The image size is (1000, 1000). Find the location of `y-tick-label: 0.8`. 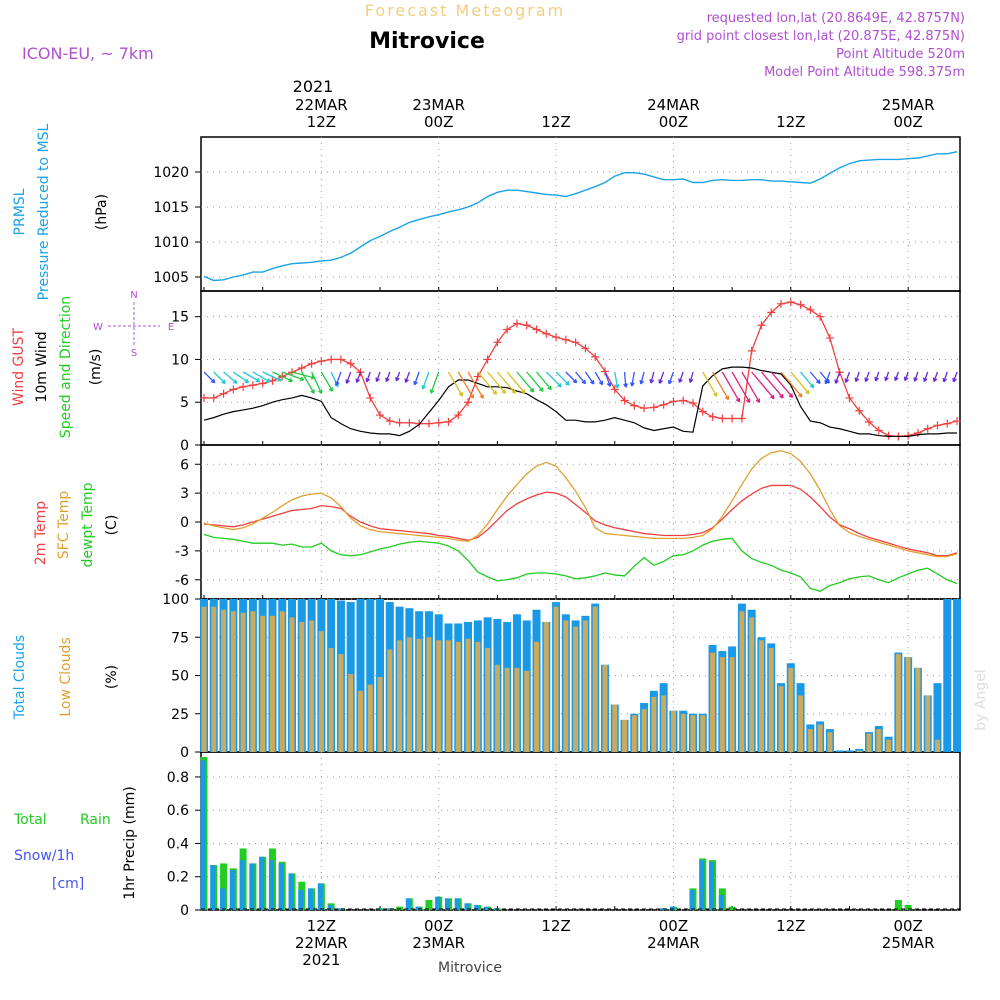

y-tick-label: 0.8 is located at coordinates (178, 778).